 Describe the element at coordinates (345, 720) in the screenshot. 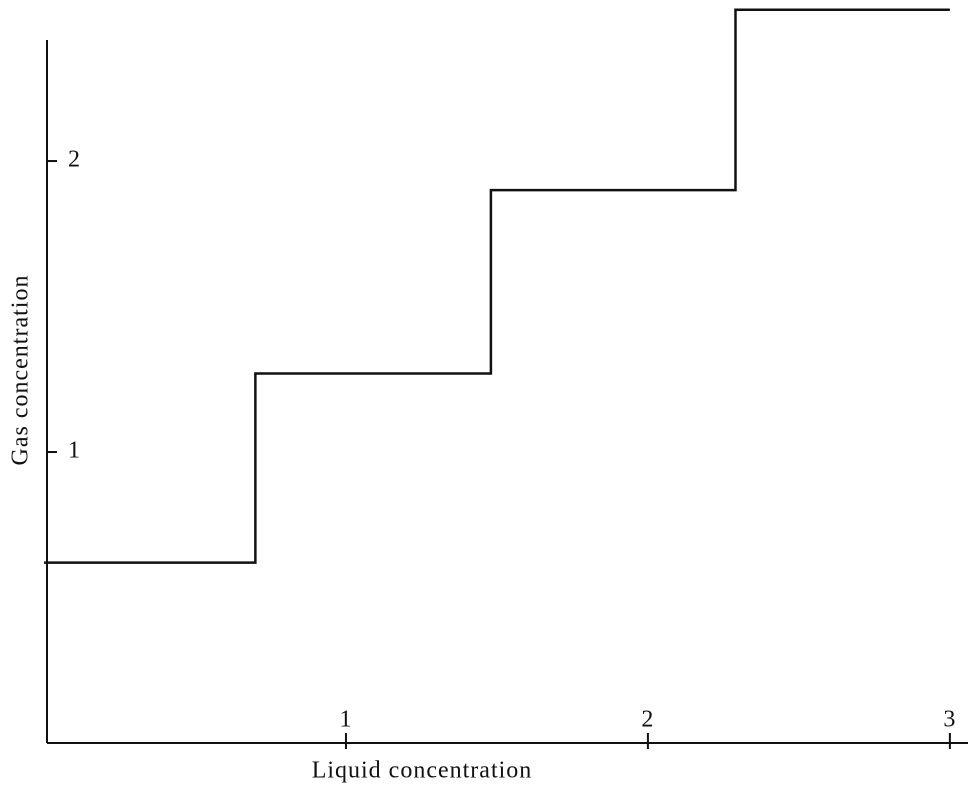

I see `x-tick-label: 1` at that location.